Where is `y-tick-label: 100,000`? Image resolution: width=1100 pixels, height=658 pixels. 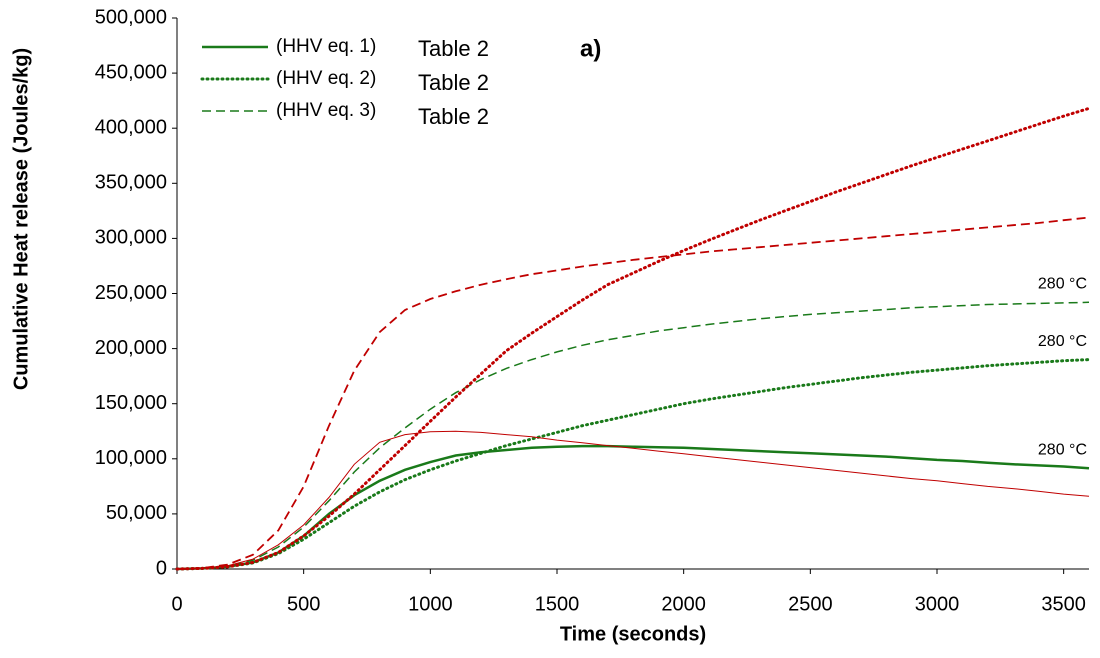
y-tick-label: 100,000 is located at coordinates (131, 458).